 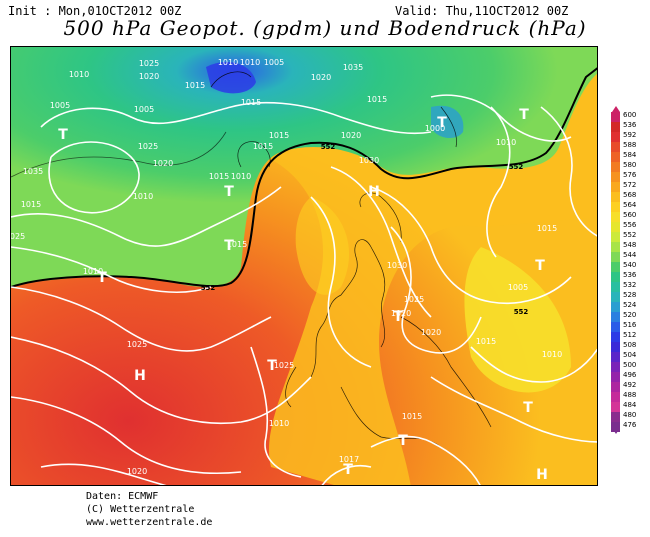 I want to click on legend-label: 536, so click(x=630, y=275).